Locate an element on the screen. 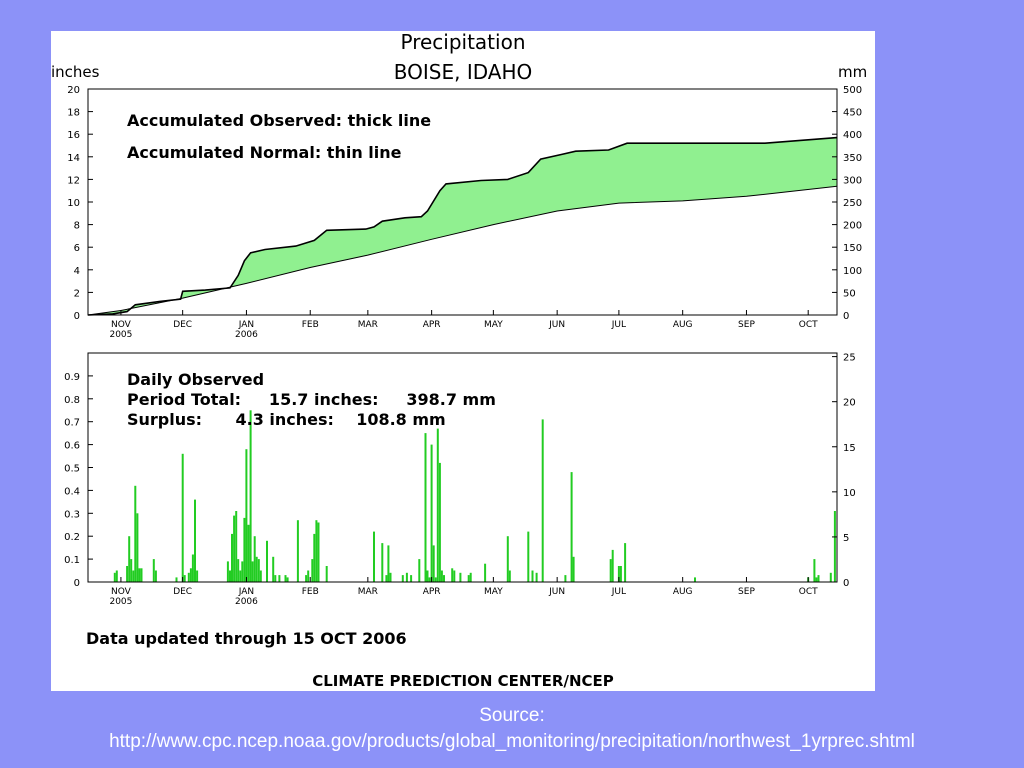 This screenshot has height=768, width=1024. legend-normal: Accumulated Normal: thin line is located at coordinates (264, 152).